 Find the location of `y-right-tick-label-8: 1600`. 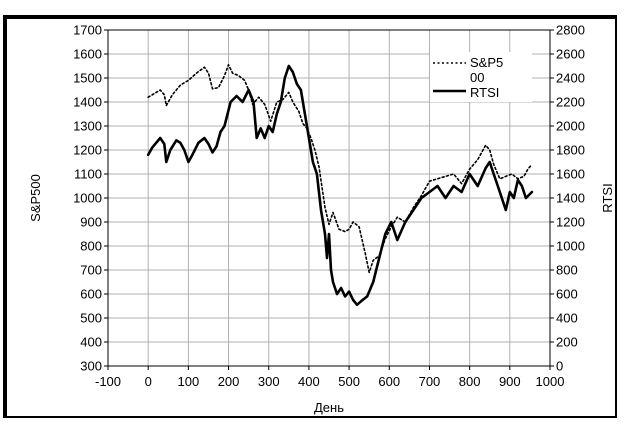

y-right-tick-label-8: 1600 is located at coordinates (570, 174).